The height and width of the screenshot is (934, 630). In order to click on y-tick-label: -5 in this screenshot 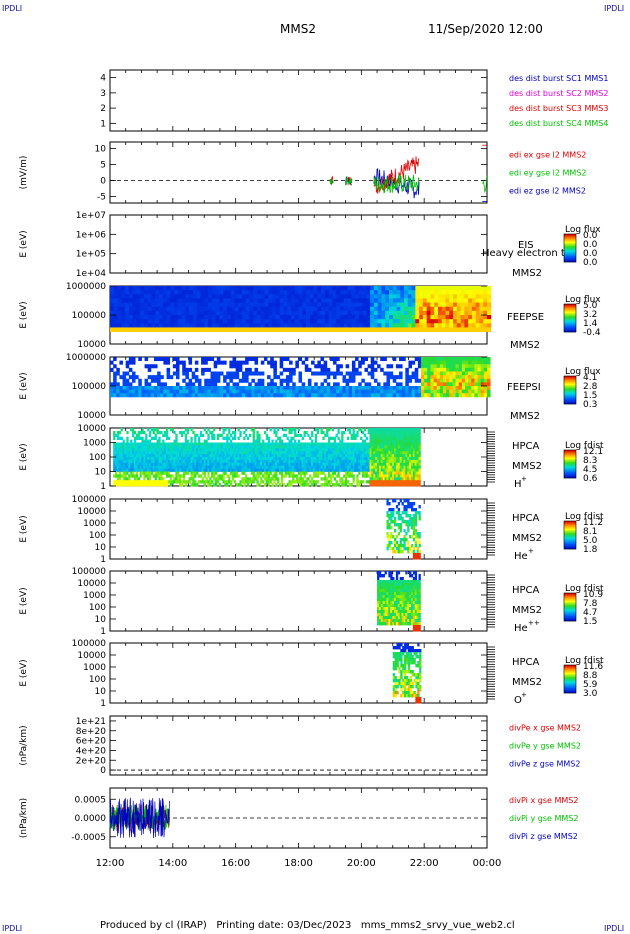, I will do `click(101, 198)`.